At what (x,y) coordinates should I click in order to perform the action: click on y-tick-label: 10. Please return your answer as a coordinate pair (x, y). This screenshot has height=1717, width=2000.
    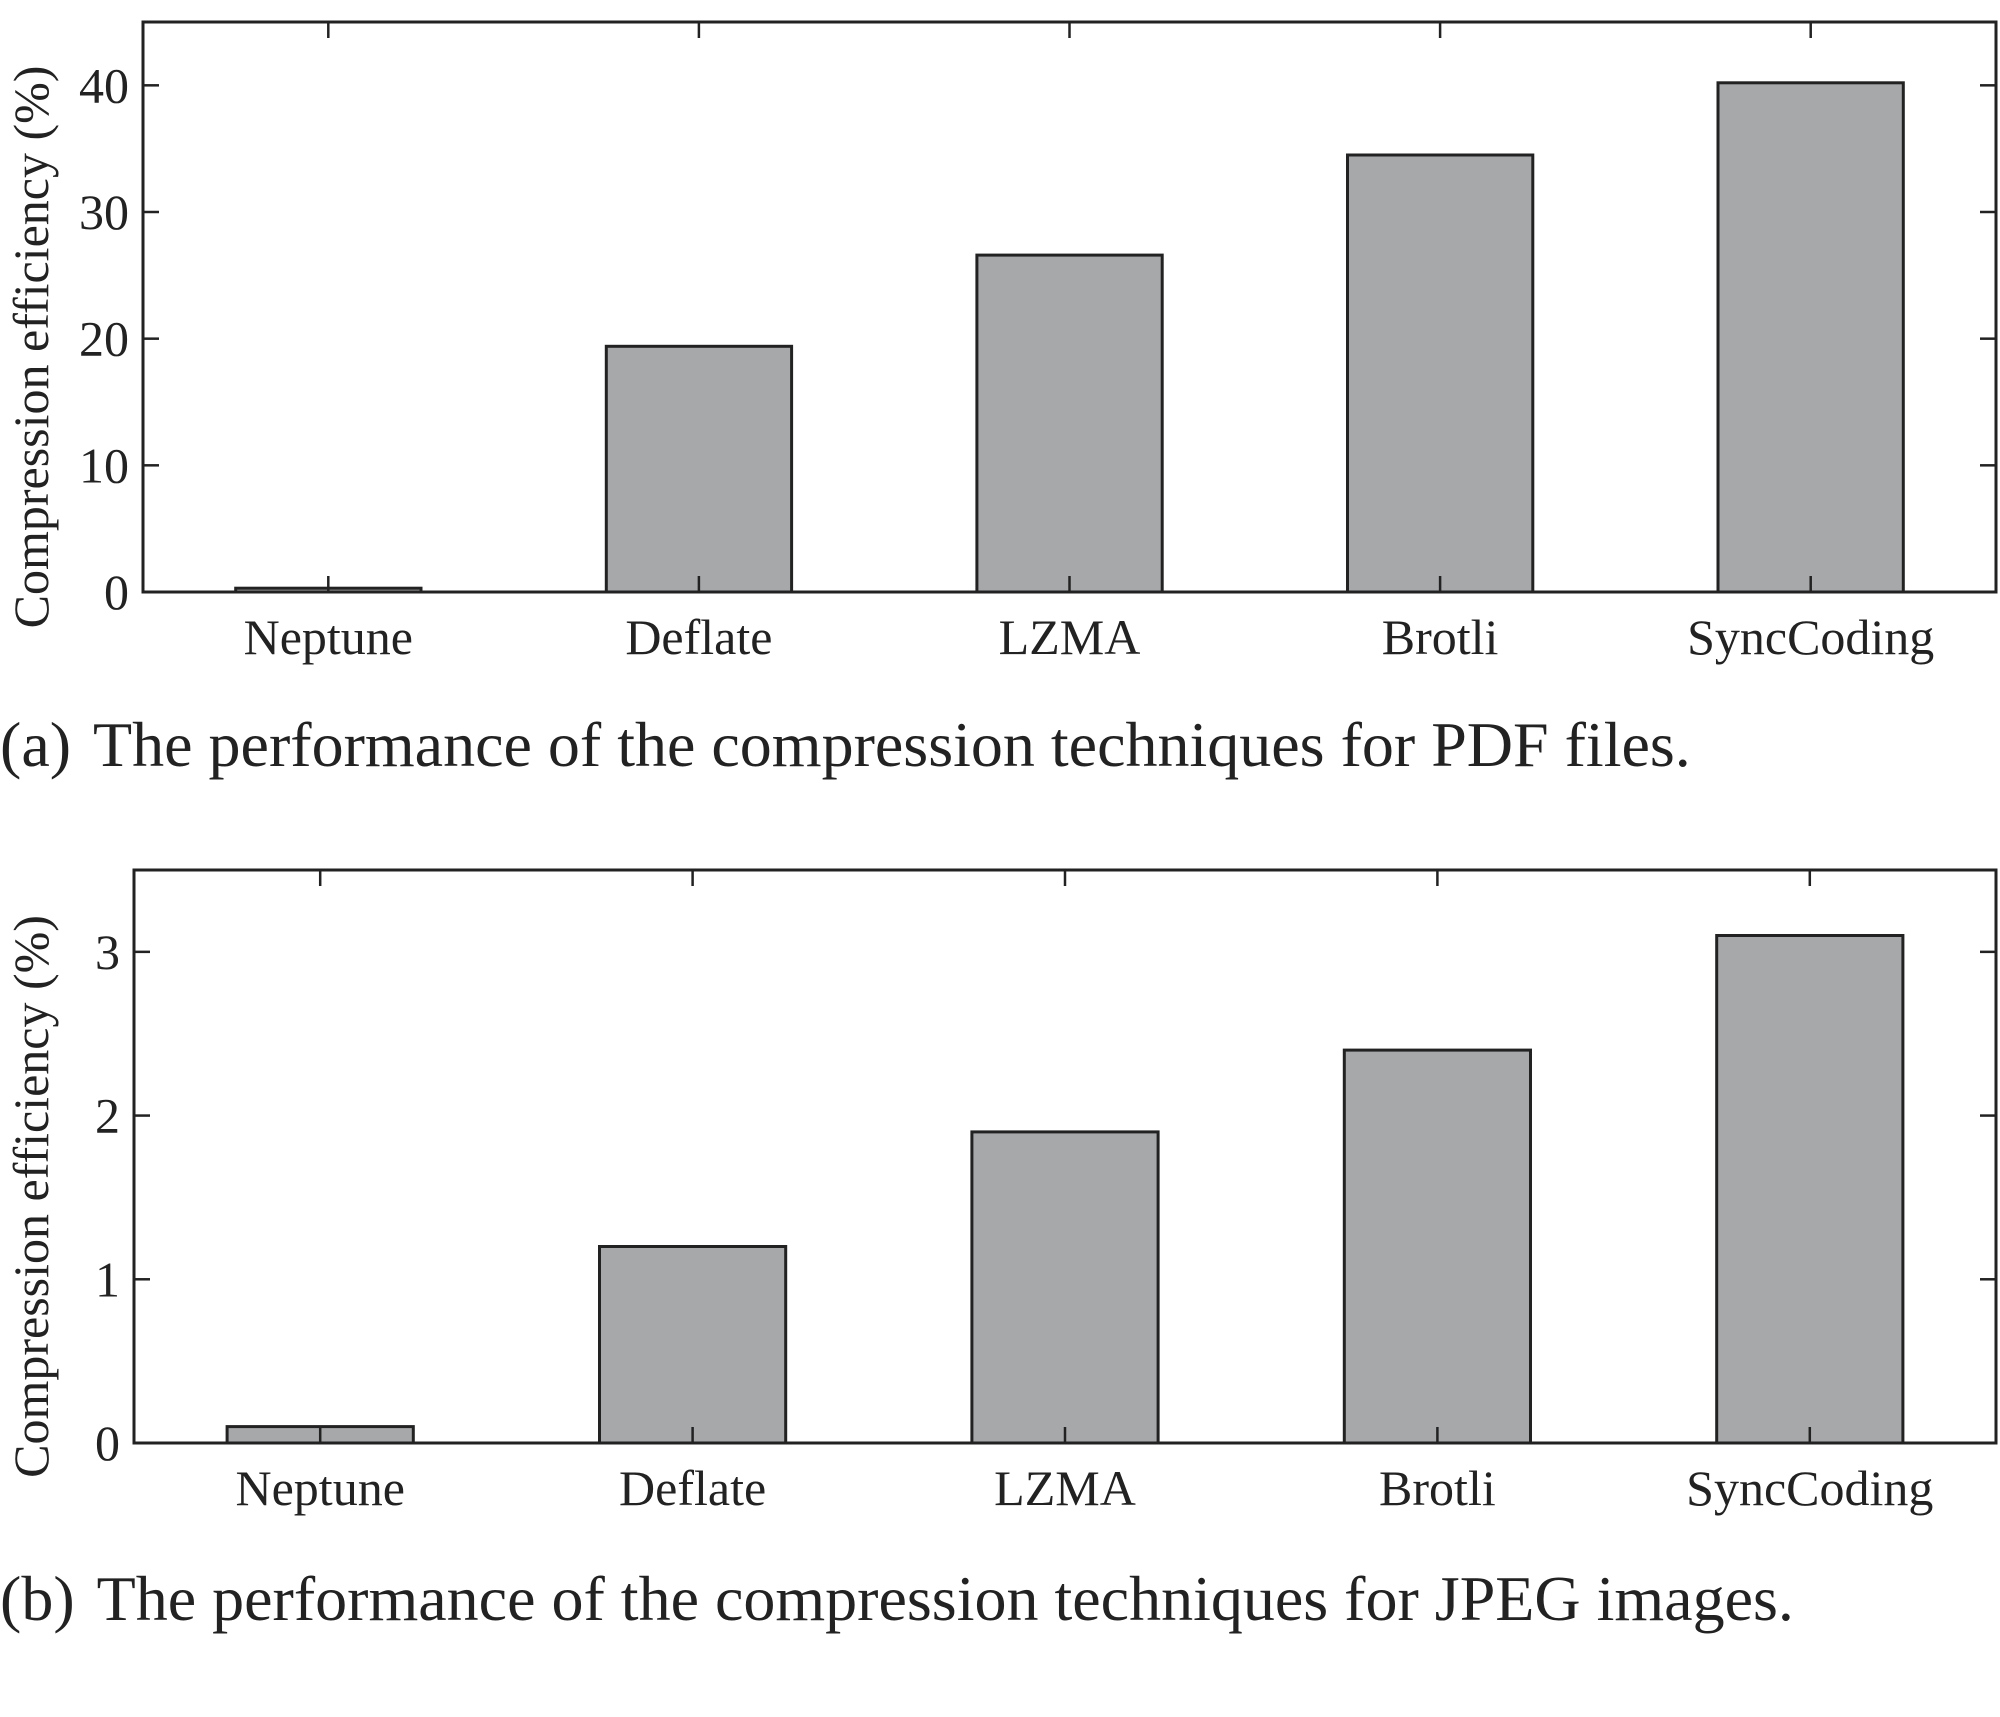
    Looking at the image, I should click on (104, 465).